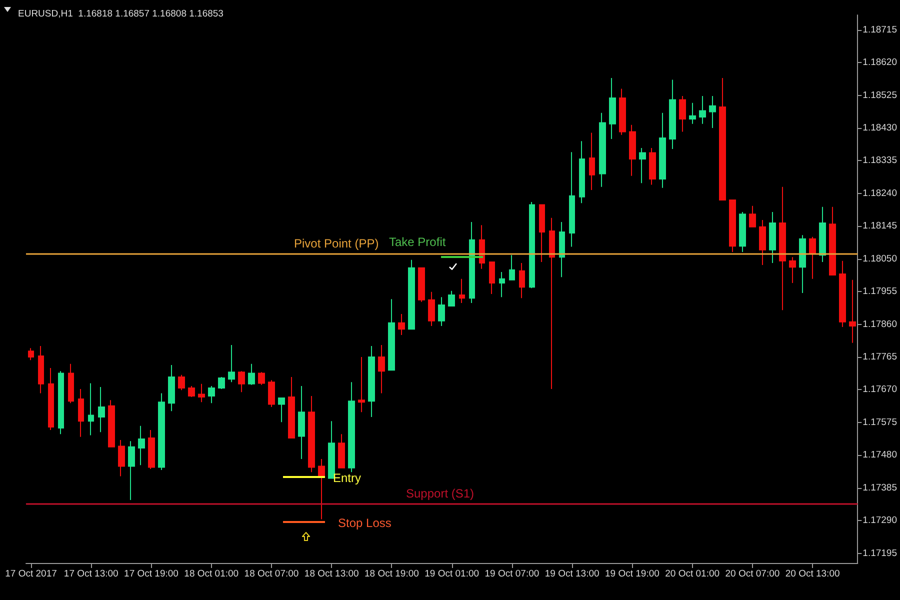 Image resolution: width=900 pixels, height=600 pixels. I want to click on annotation: Stop Loss, so click(365, 523).